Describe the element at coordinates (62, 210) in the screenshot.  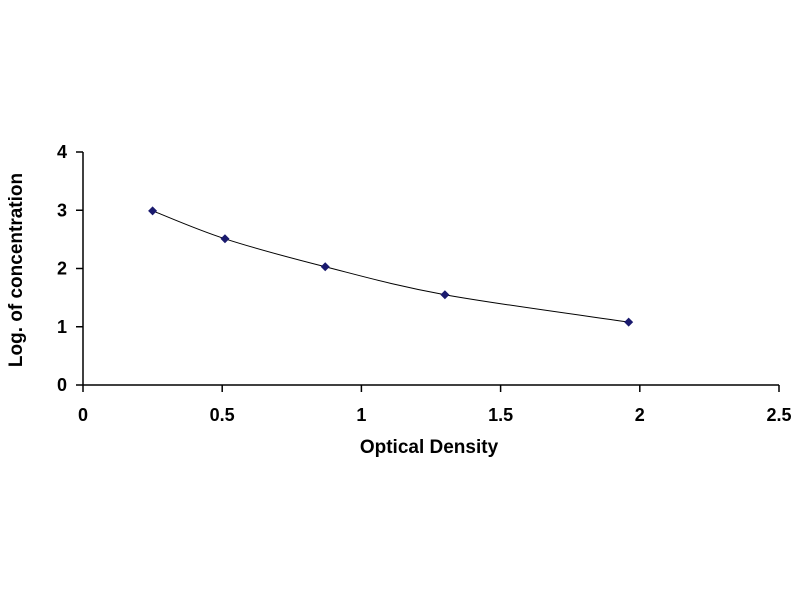
I see `y-tick-label: 3` at that location.